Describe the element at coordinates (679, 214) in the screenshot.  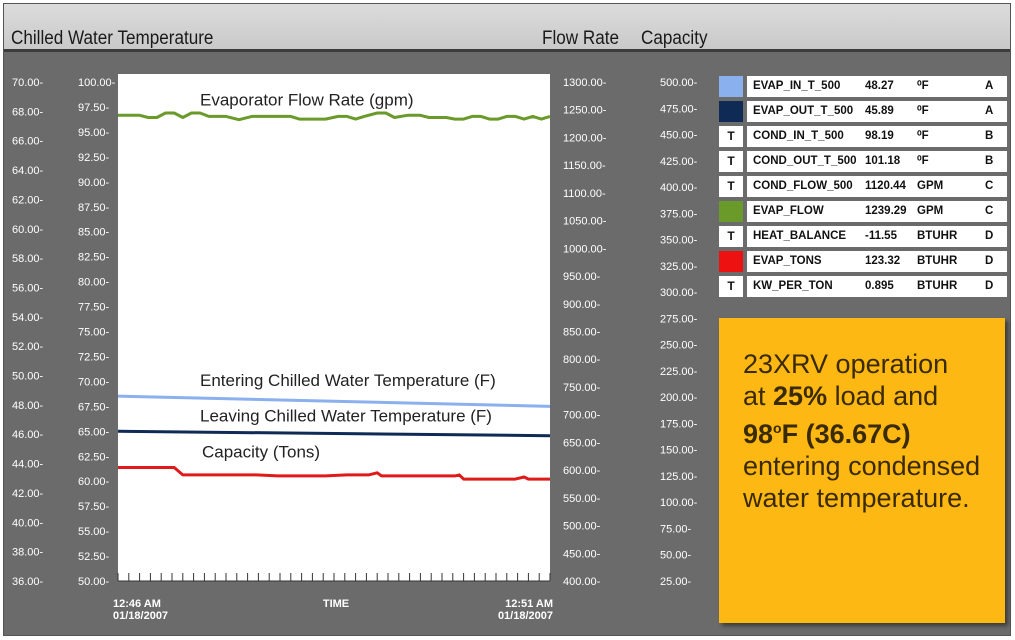
I see `axis-tick-label-capacity: 375.00-` at that location.